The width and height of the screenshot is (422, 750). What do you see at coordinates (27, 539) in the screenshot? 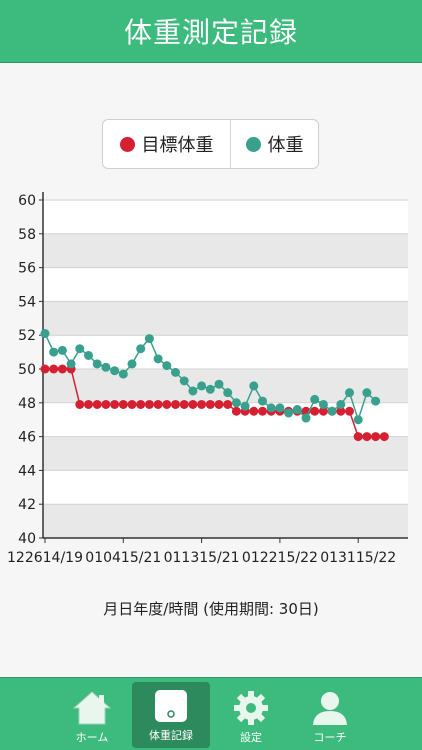
I see `y-tick-label: 40` at bounding box center [27, 539].